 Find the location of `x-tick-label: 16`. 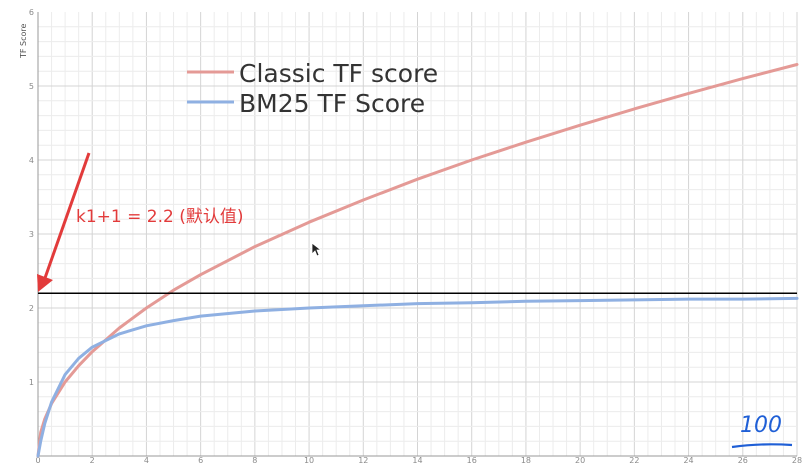

x-tick-label: 16 is located at coordinates (472, 460).